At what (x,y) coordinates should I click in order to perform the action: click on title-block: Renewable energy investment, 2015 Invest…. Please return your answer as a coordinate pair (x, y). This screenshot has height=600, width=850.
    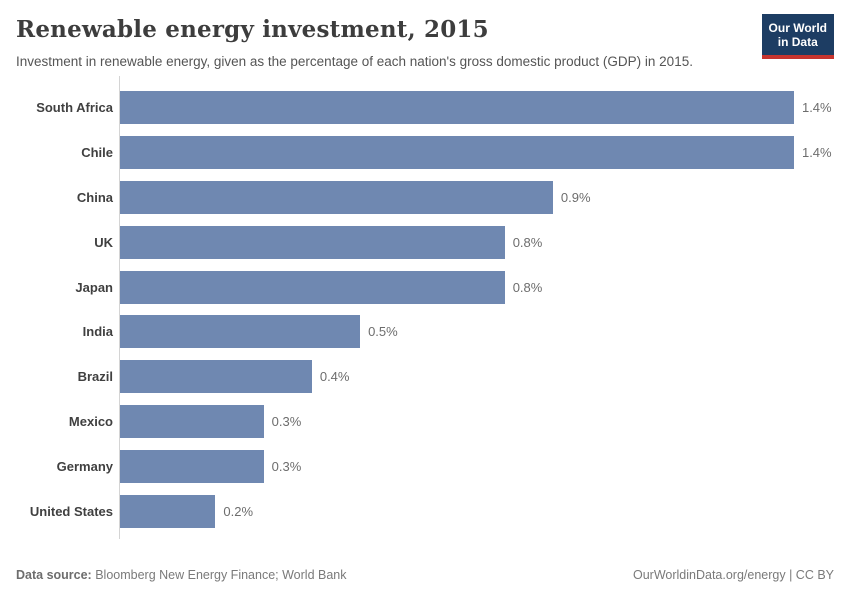
    Looking at the image, I should click on (354, 43).